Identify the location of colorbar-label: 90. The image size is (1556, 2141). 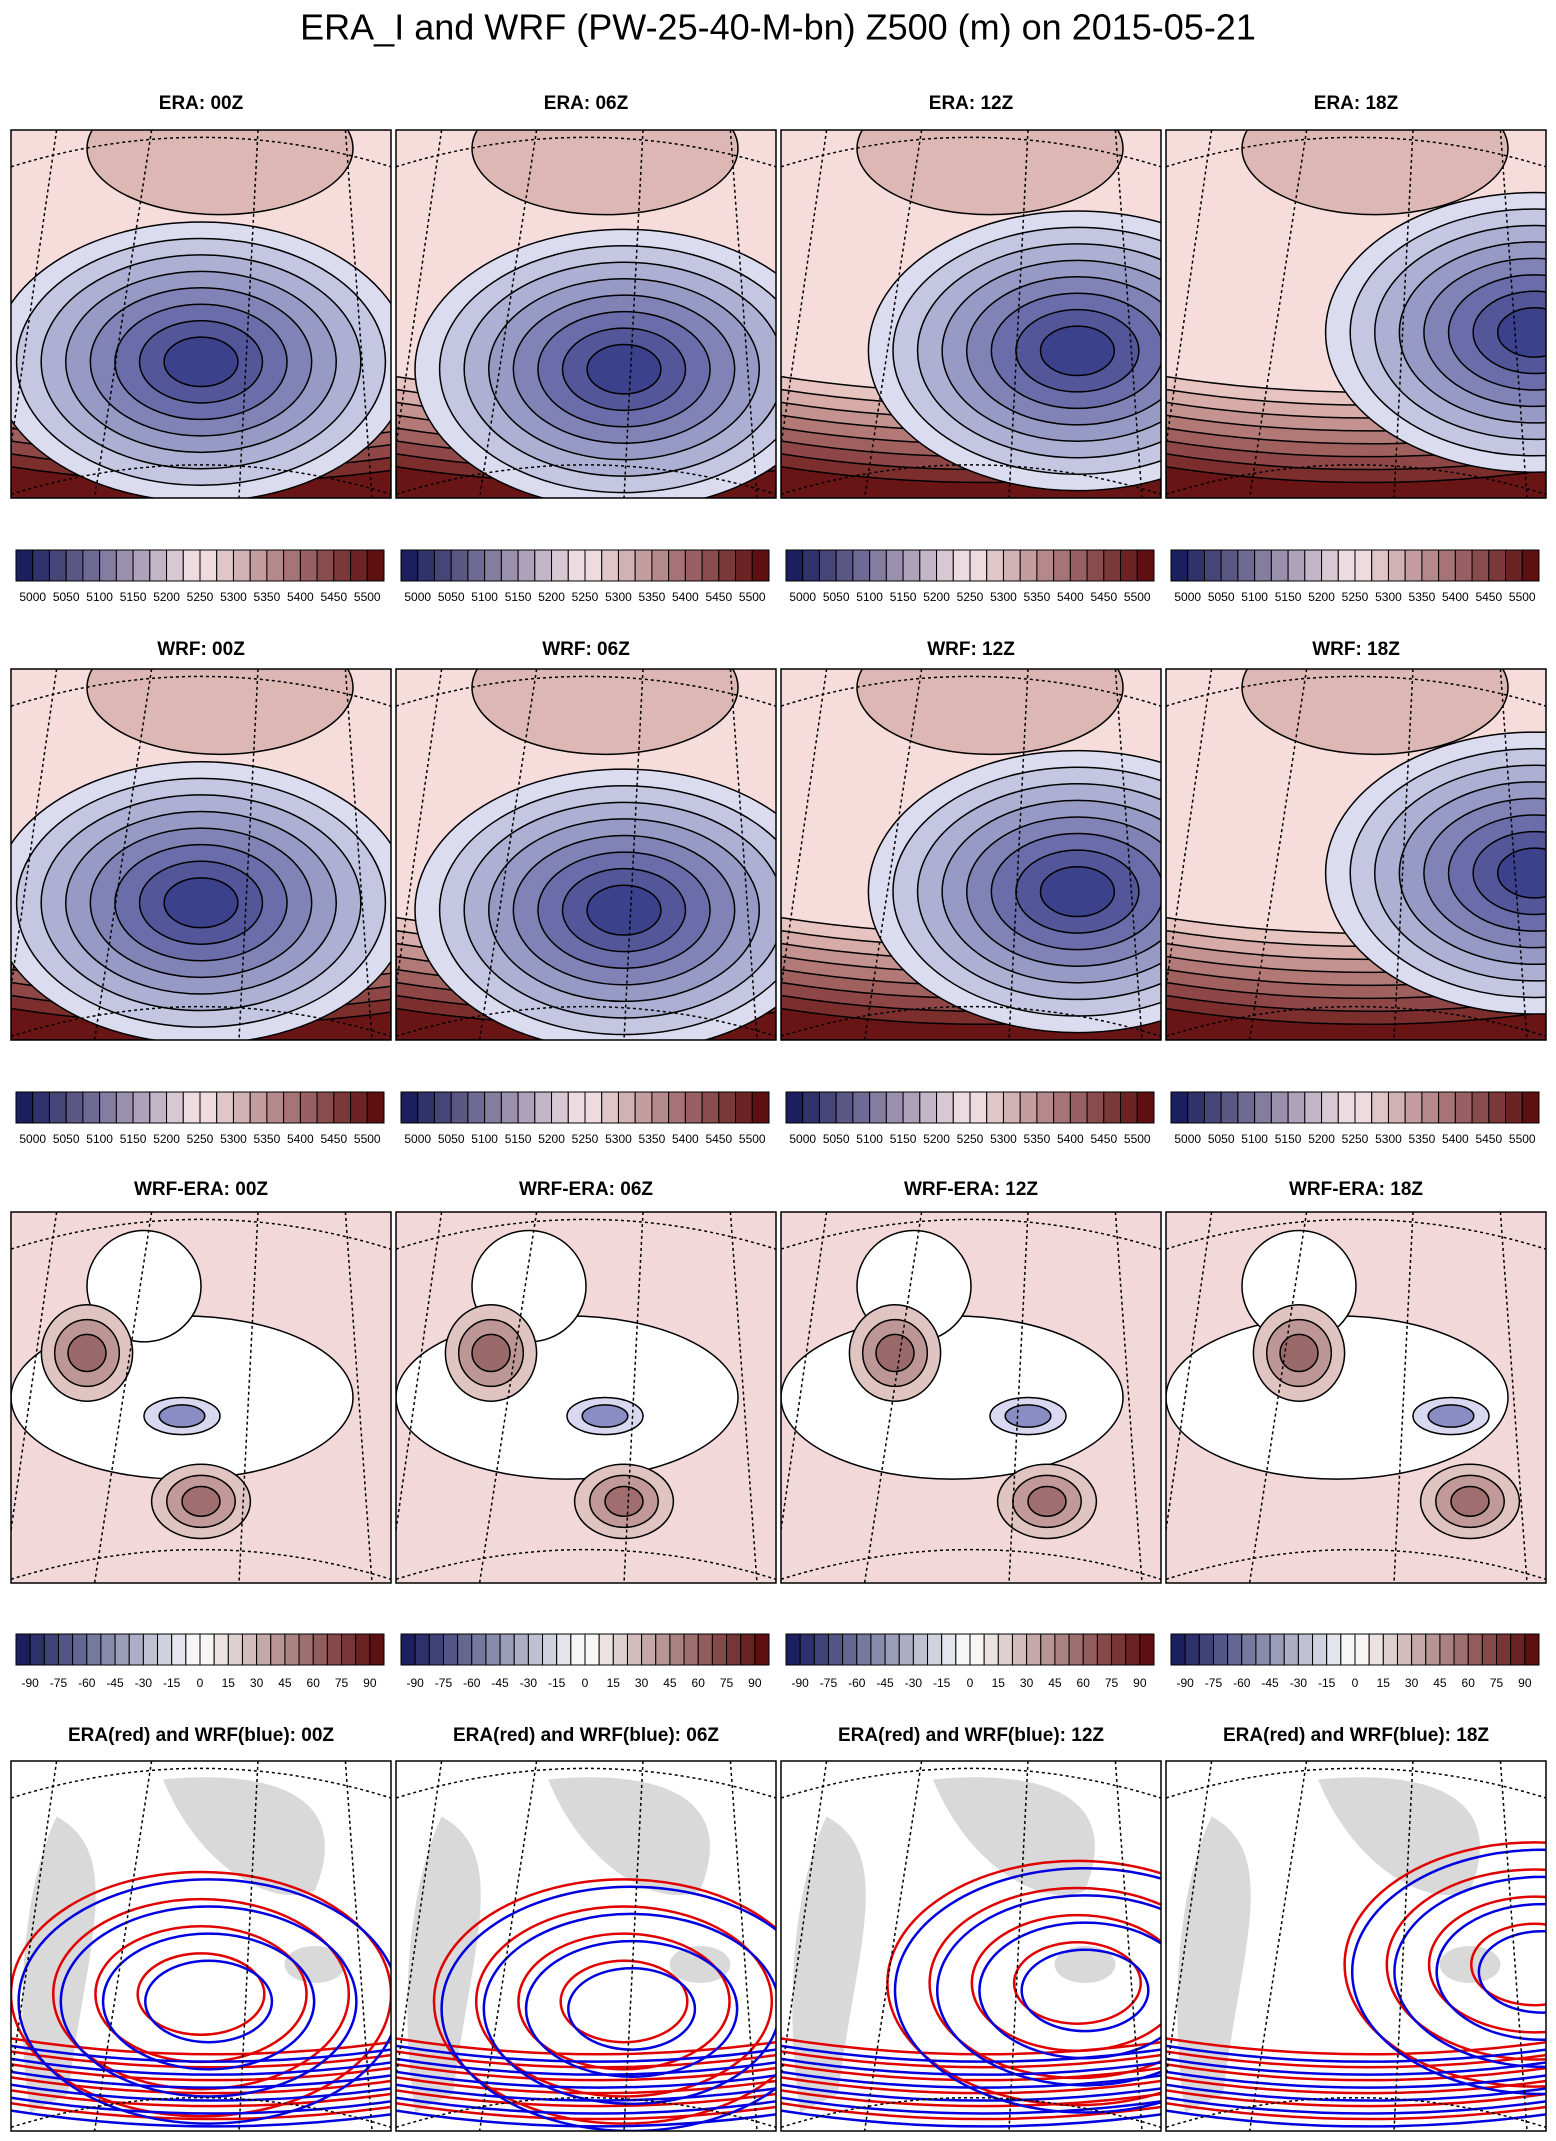
(755, 1683).